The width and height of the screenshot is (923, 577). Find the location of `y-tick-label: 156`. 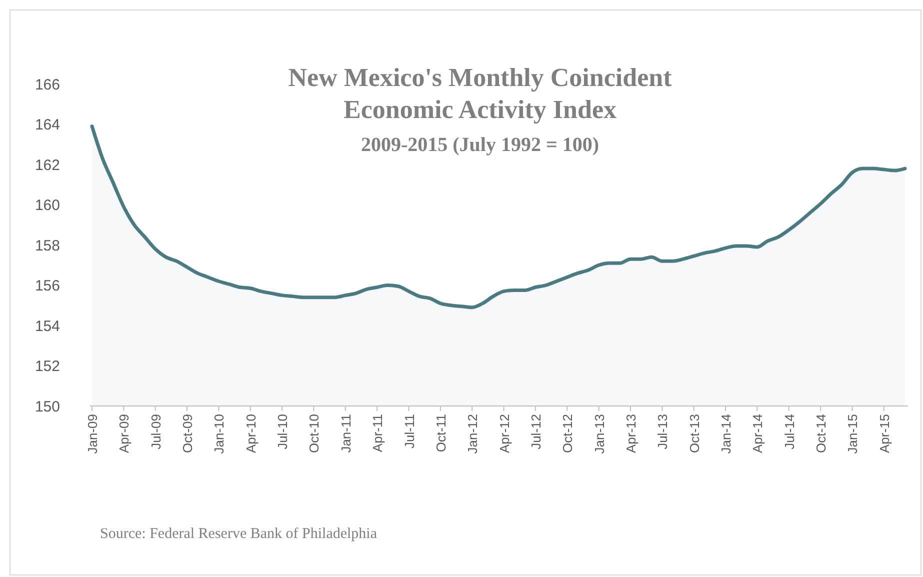

y-tick-label: 156 is located at coordinates (47, 286).